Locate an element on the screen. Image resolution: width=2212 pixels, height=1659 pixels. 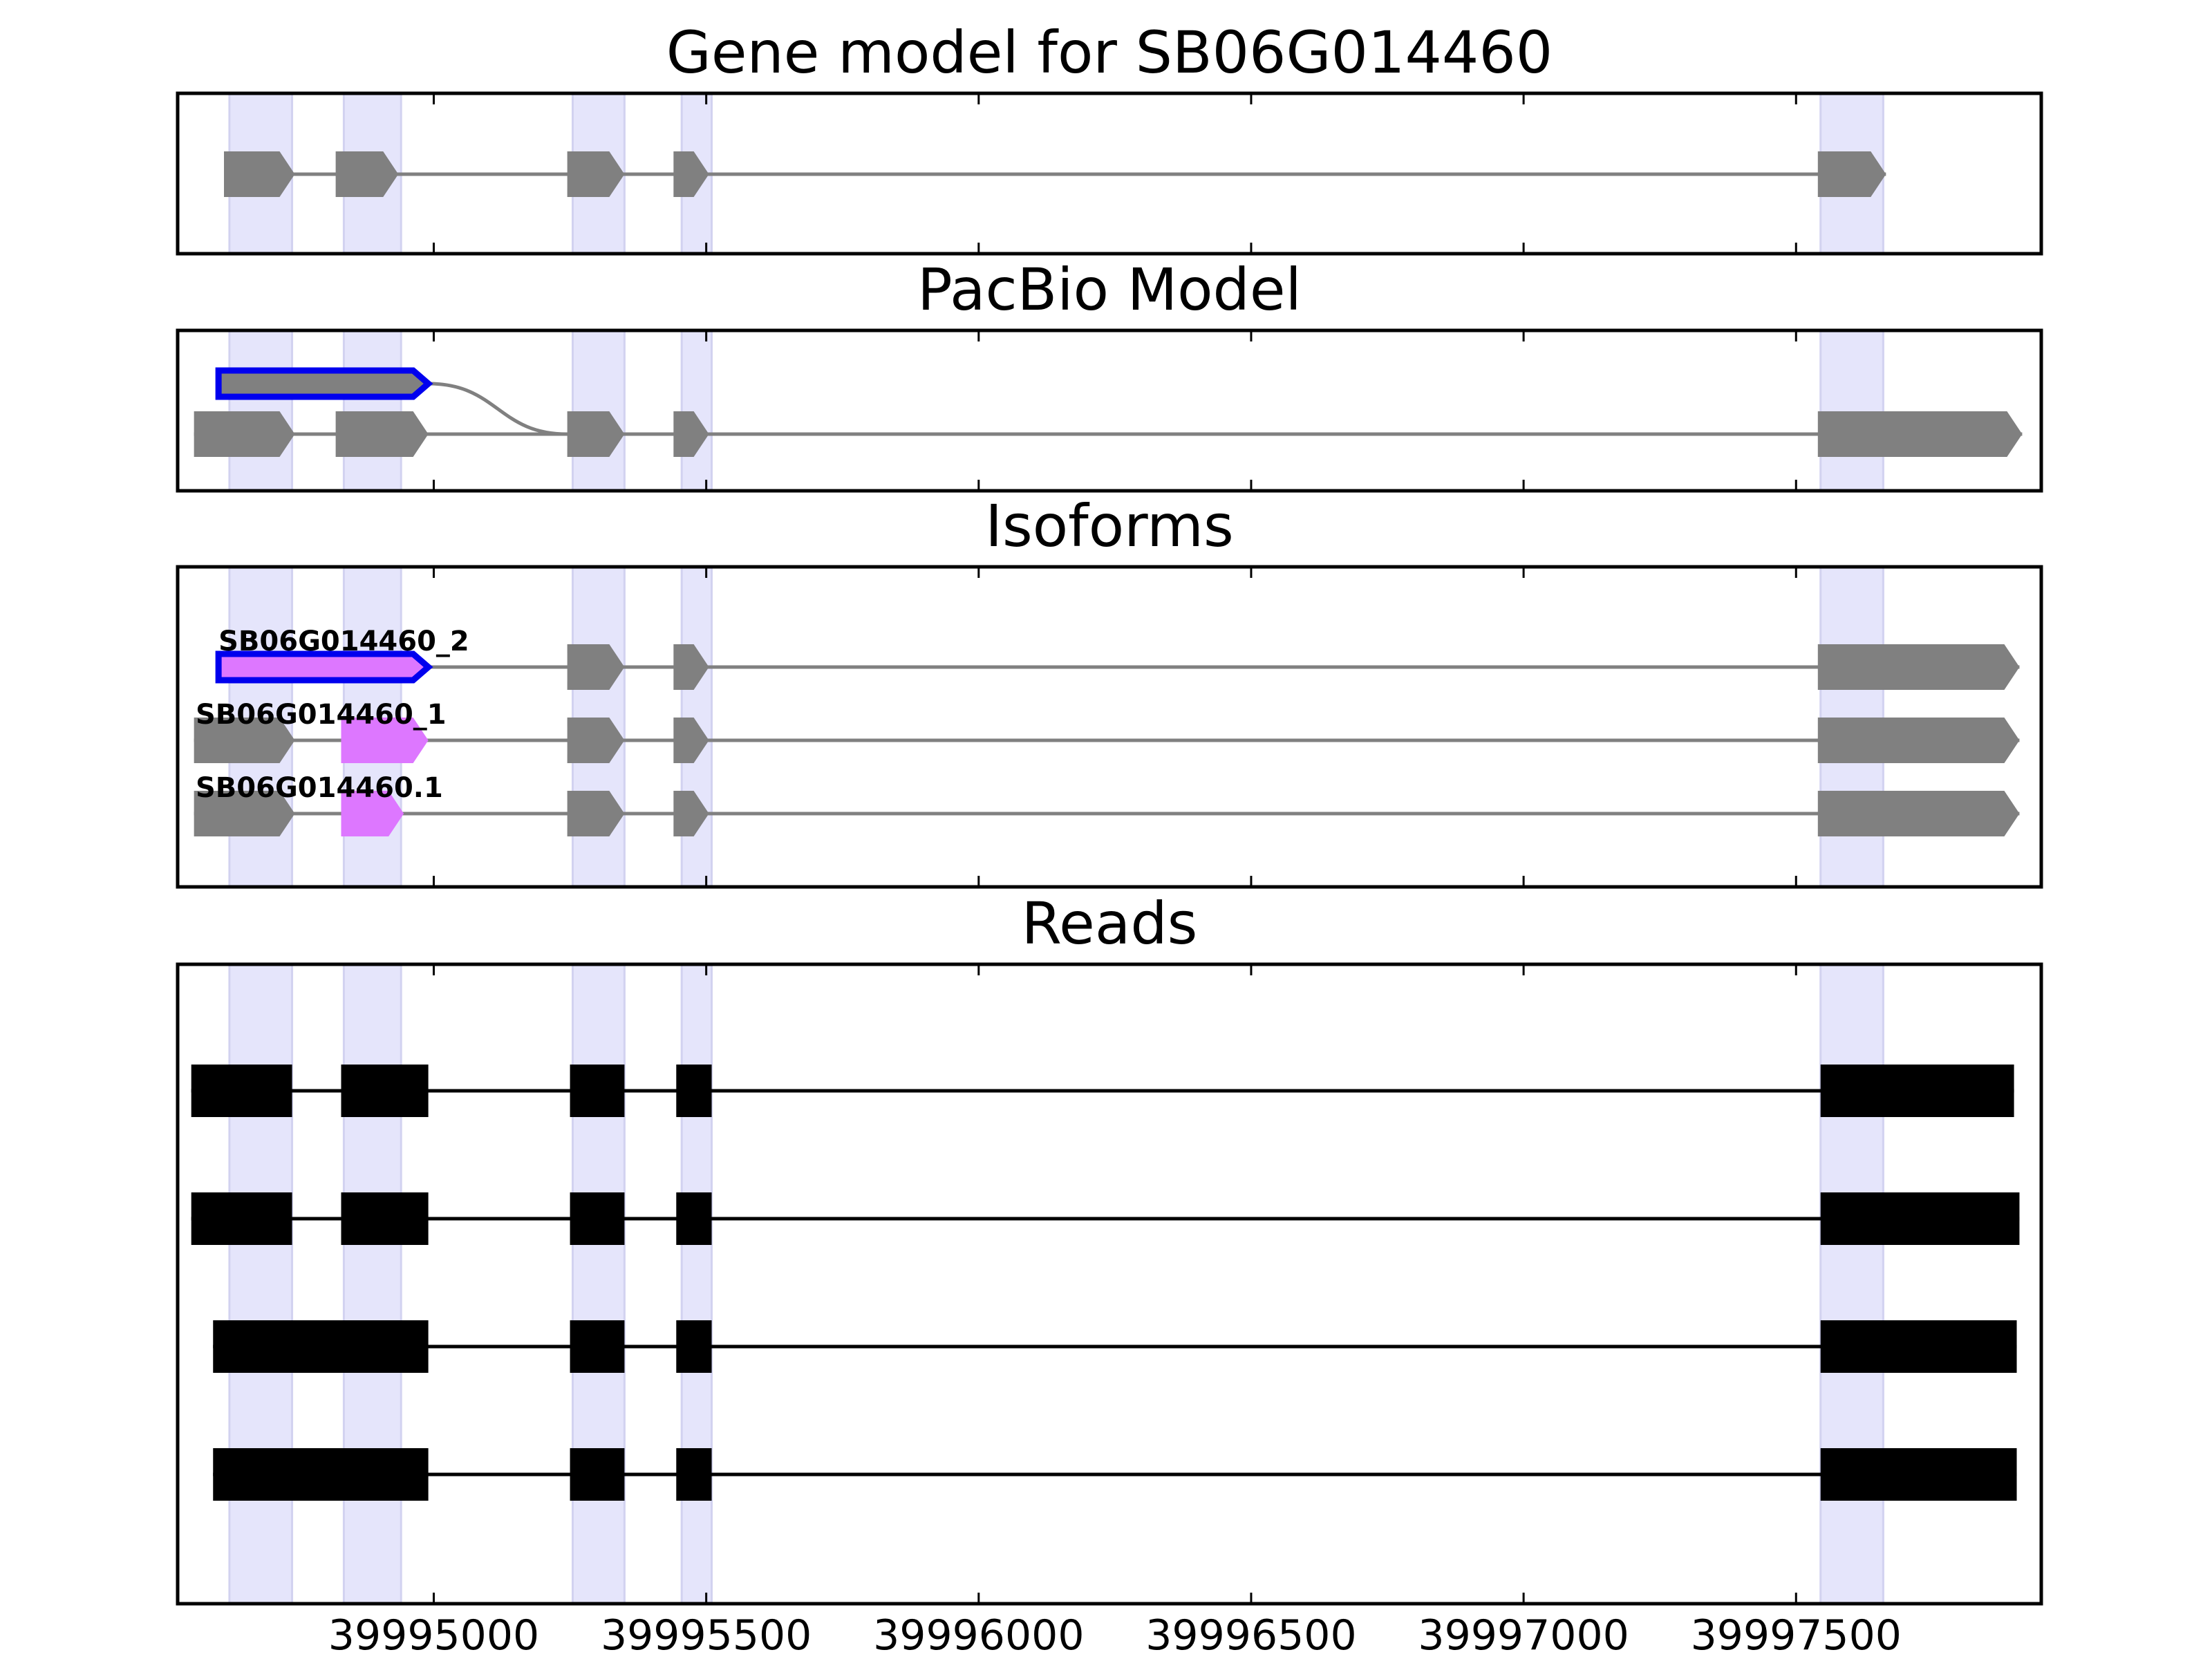
panel: Gene model for SB06G014460 is located at coordinates (1110, 138).